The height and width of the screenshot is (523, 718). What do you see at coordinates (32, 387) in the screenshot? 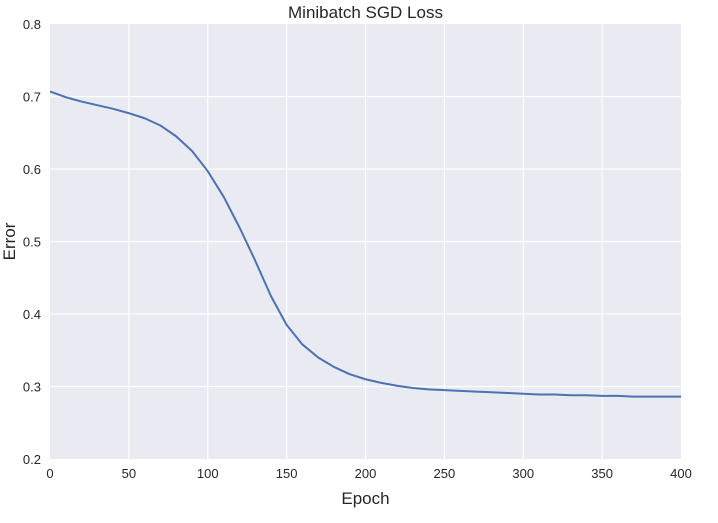
I see `y-tick-label: 0.3` at bounding box center [32, 387].